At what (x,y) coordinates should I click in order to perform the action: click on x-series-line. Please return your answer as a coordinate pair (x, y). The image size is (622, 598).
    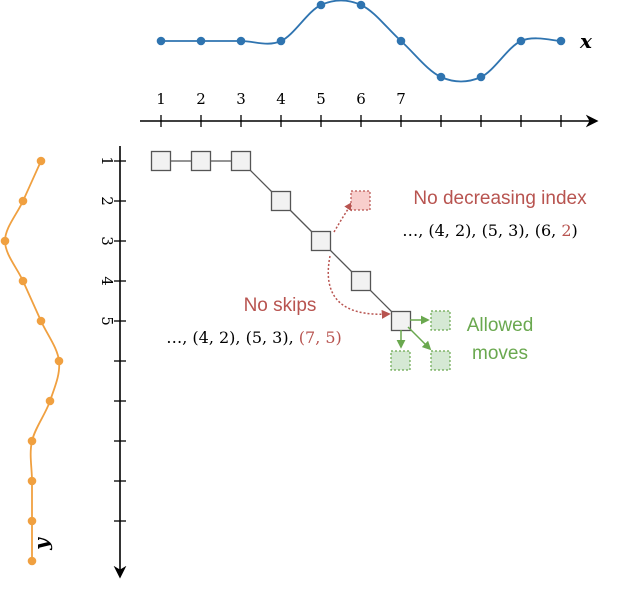
    Looking at the image, I should click on (361, 41).